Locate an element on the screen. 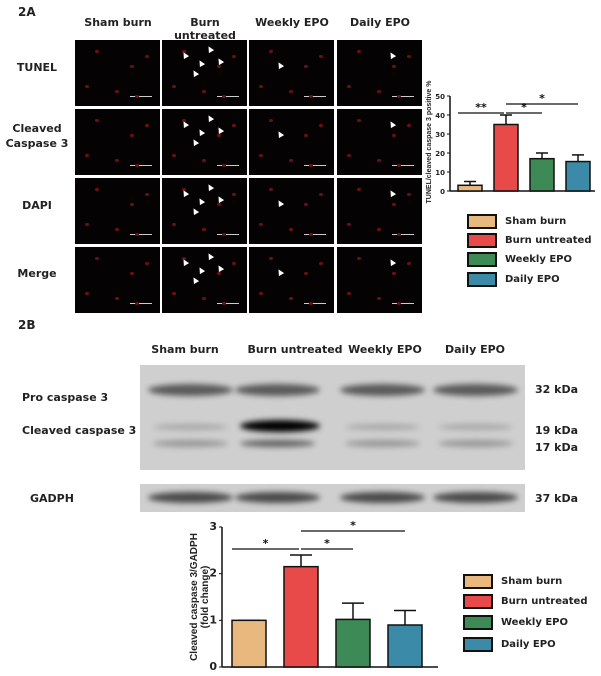 This screenshot has height=676, width=601. kda-17: 17 kDa is located at coordinates (557, 447).